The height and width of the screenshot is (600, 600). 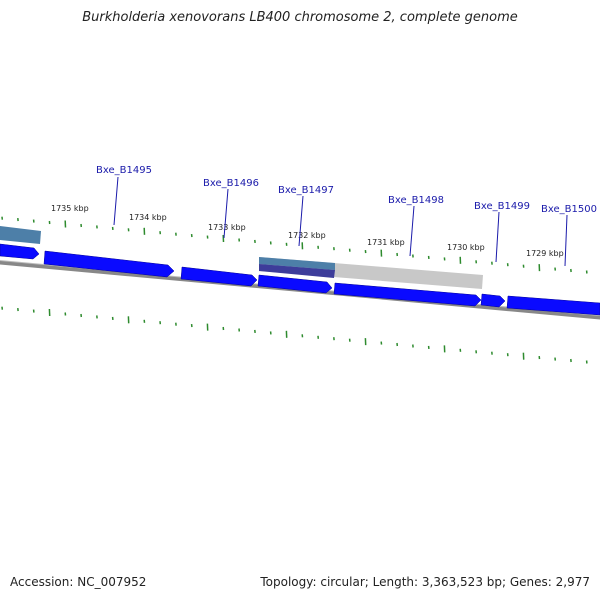 What do you see at coordinates (148, 217) in the screenshot?
I see `kbp-label: 1734 kbp` at bounding box center [148, 217].